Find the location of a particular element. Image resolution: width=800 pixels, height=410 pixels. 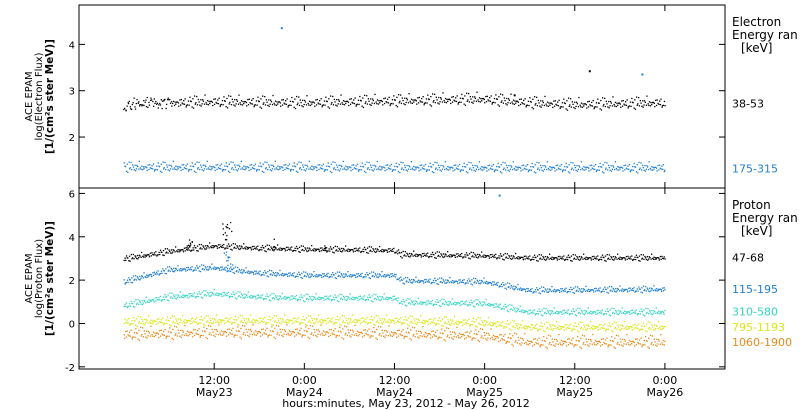

electron-legend-units: [keV] is located at coordinates (756, 48).